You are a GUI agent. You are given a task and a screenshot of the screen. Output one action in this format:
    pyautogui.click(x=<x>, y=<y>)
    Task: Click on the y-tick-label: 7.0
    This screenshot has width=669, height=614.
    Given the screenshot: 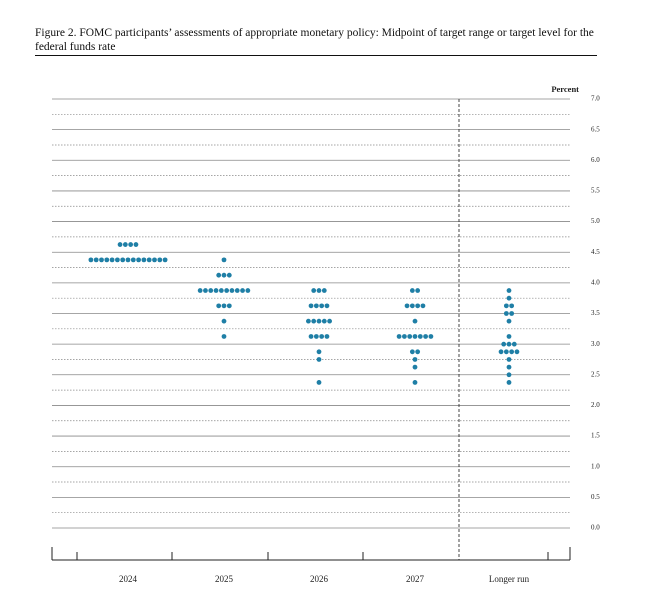 What is the action you would take?
    pyautogui.click(x=595, y=99)
    